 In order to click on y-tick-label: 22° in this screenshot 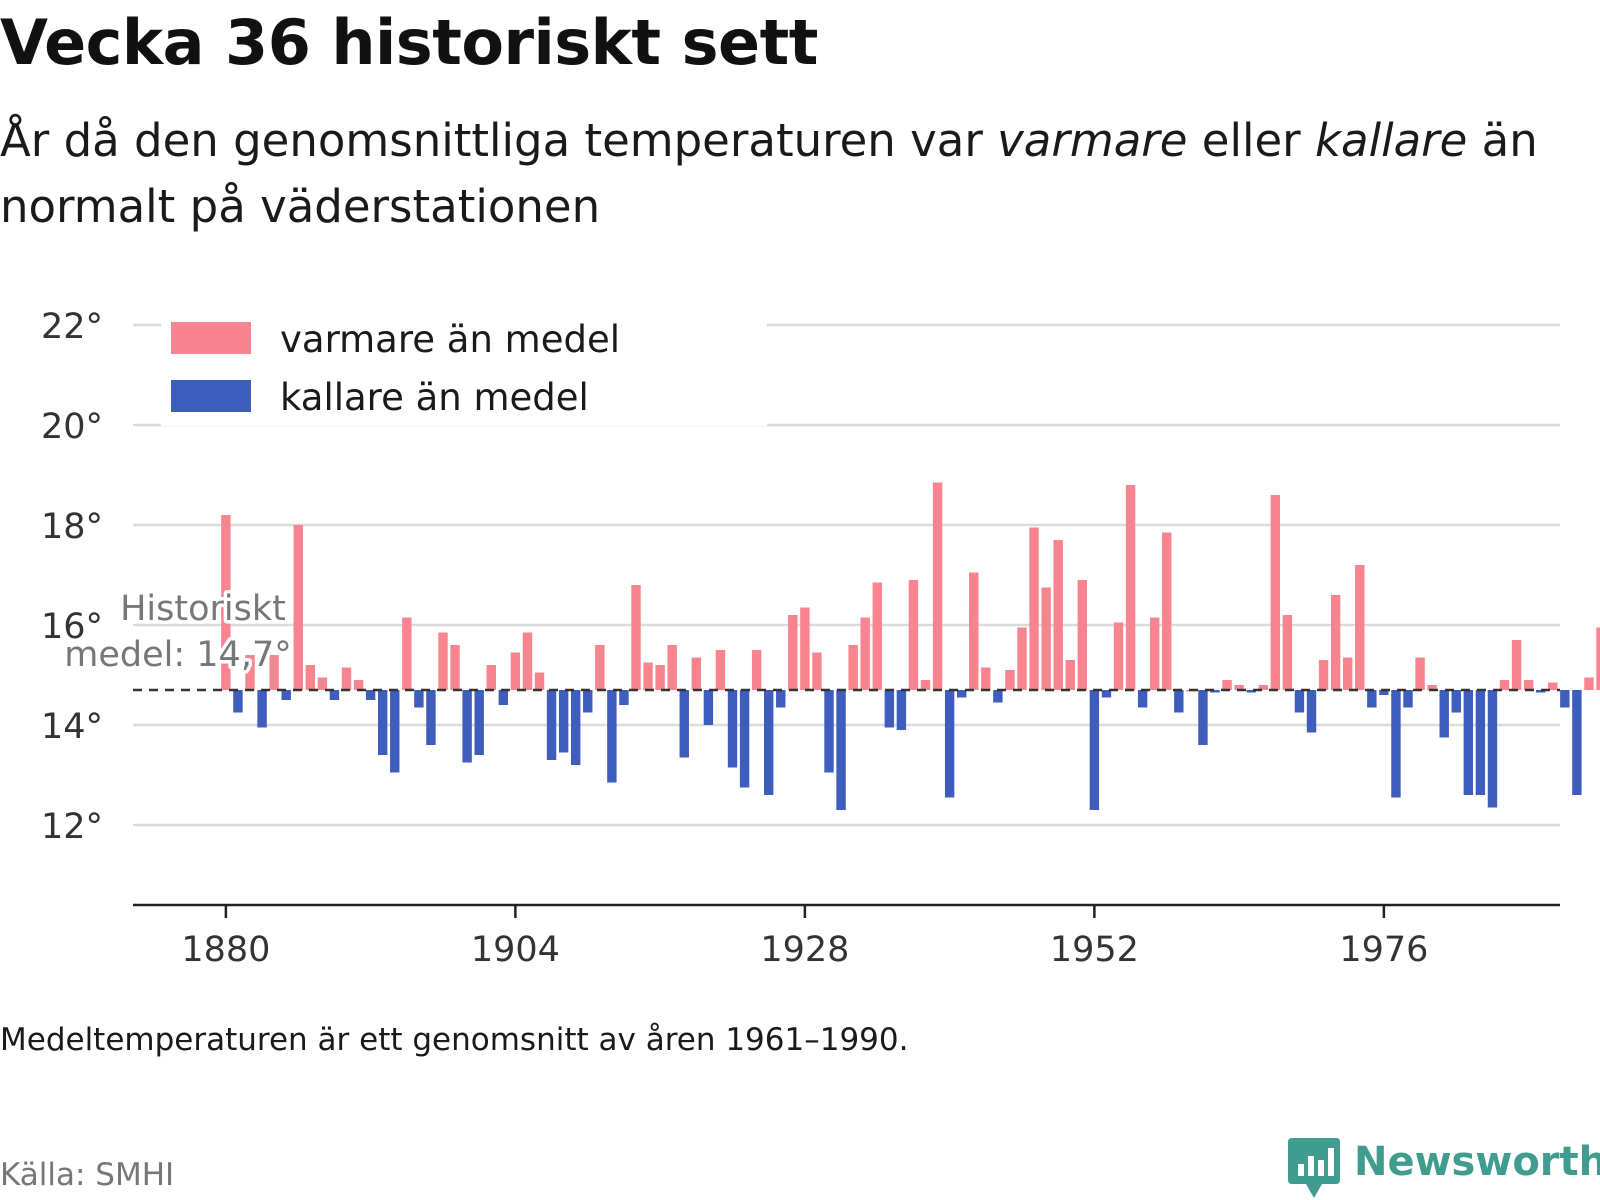, I will do `click(72, 327)`.